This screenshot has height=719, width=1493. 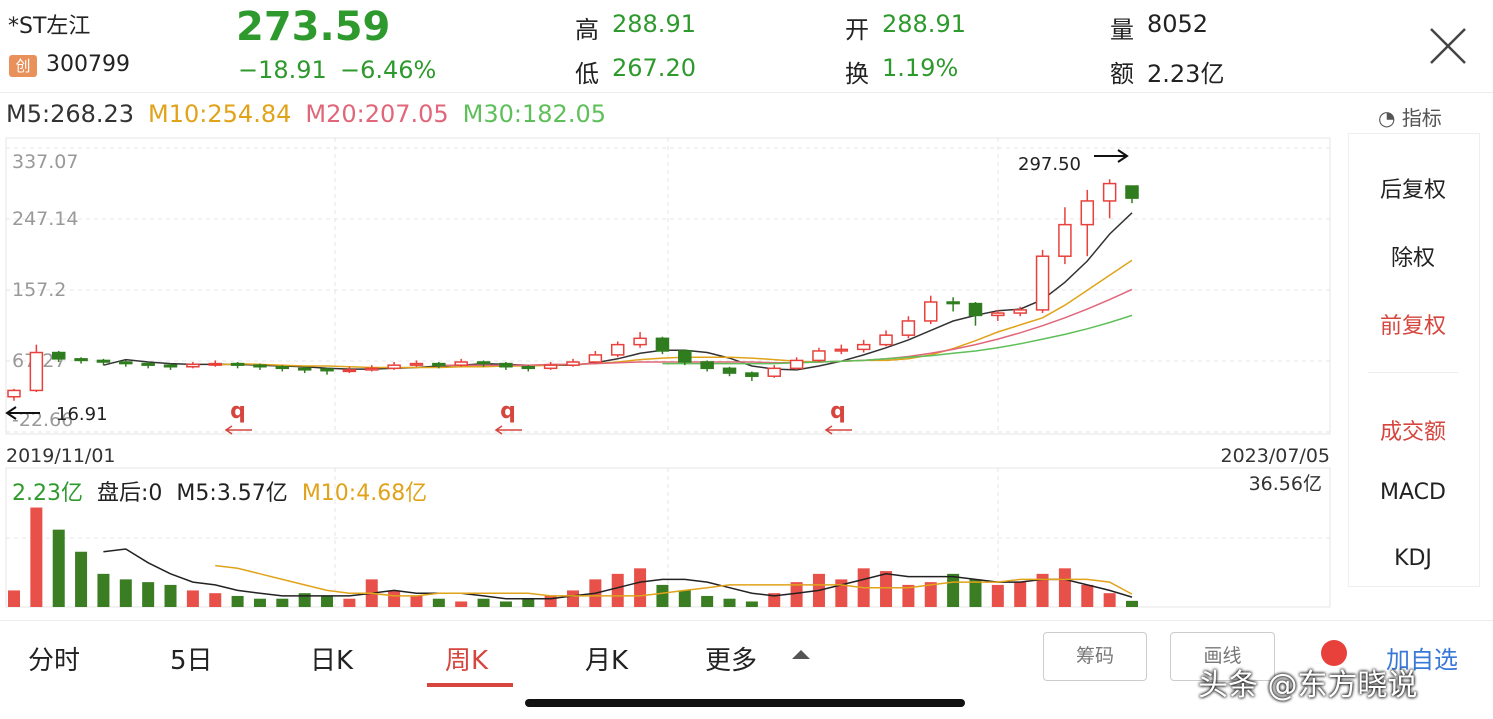 What do you see at coordinates (1122, 30) in the screenshot?
I see `stat-label: 量` at bounding box center [1122, 30].